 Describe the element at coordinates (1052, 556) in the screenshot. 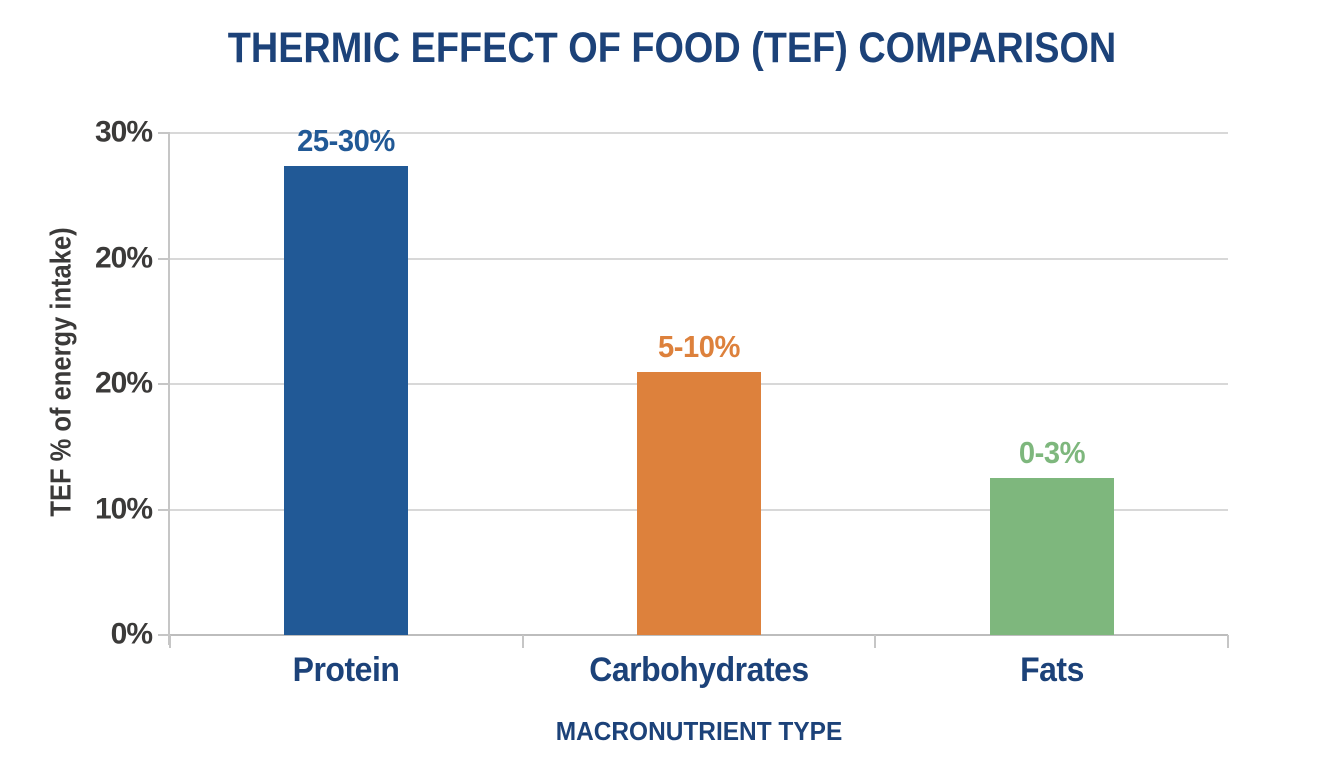

I see `bar-fats` at that location.